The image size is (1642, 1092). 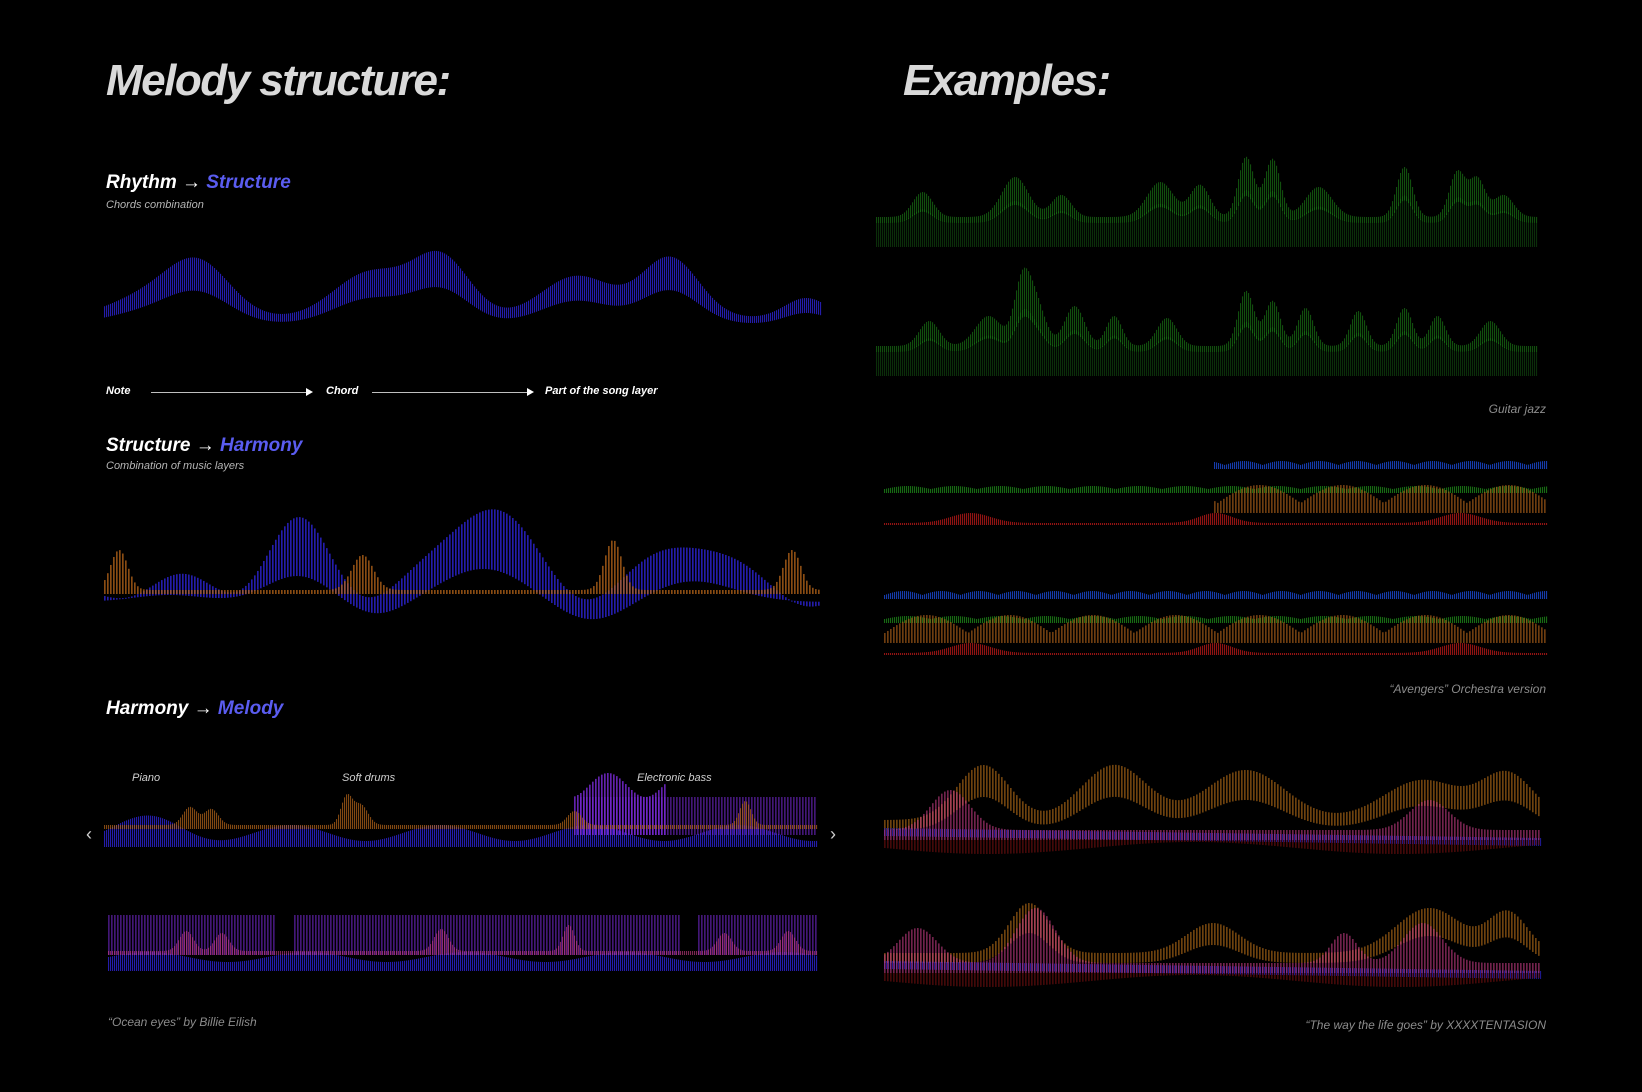 I want to click on flow-note-label: Note, so click(x=118, y=391).